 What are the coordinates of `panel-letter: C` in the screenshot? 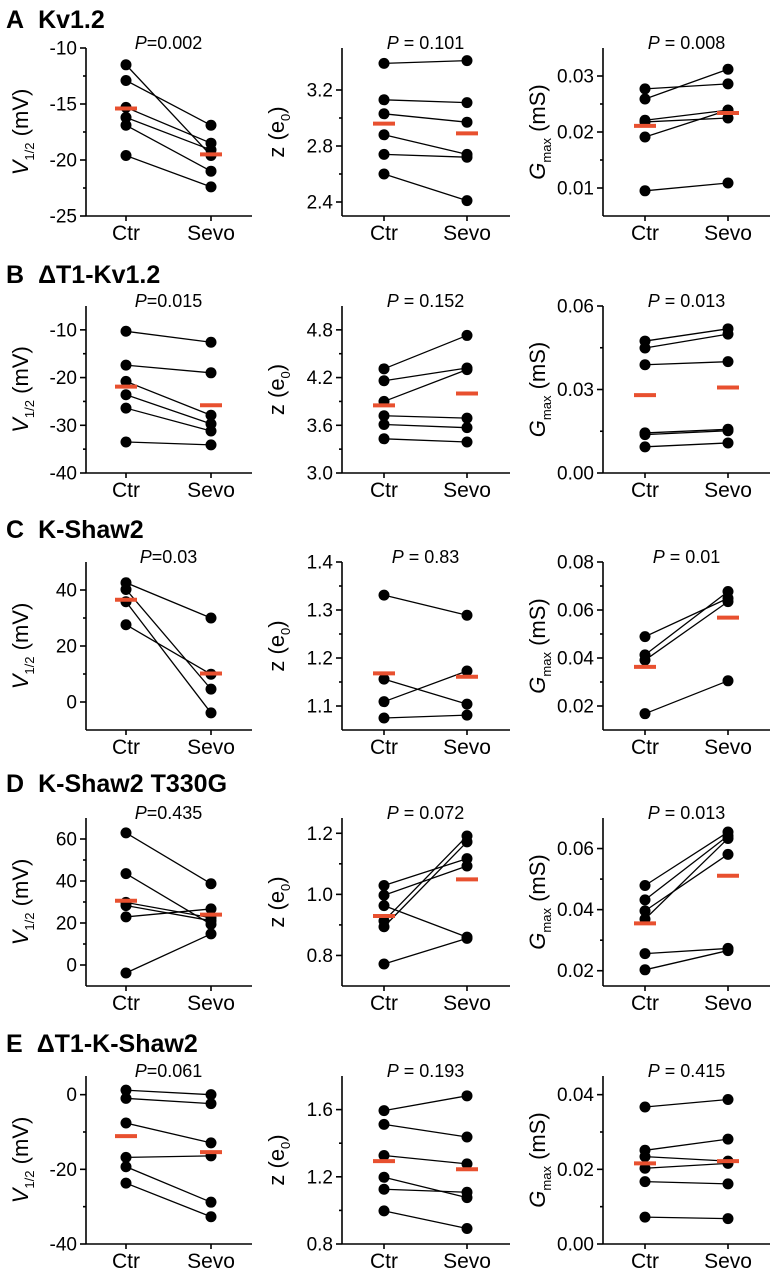 It's located at (15, 530).